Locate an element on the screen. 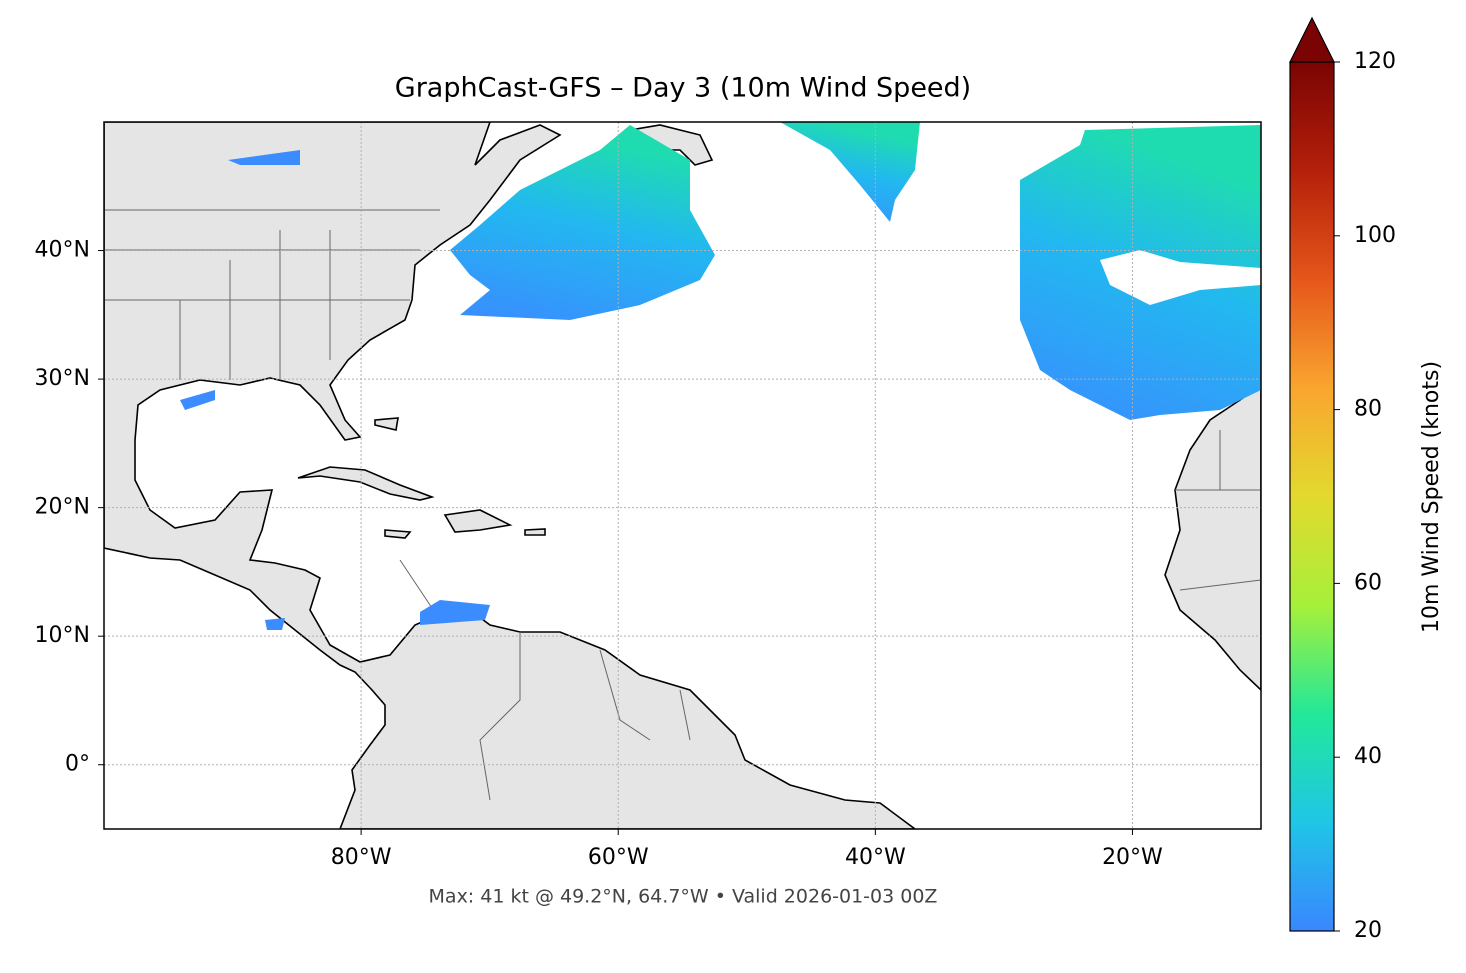  colorbar-tick-label: 20 is located at coordinates (1368, 930).